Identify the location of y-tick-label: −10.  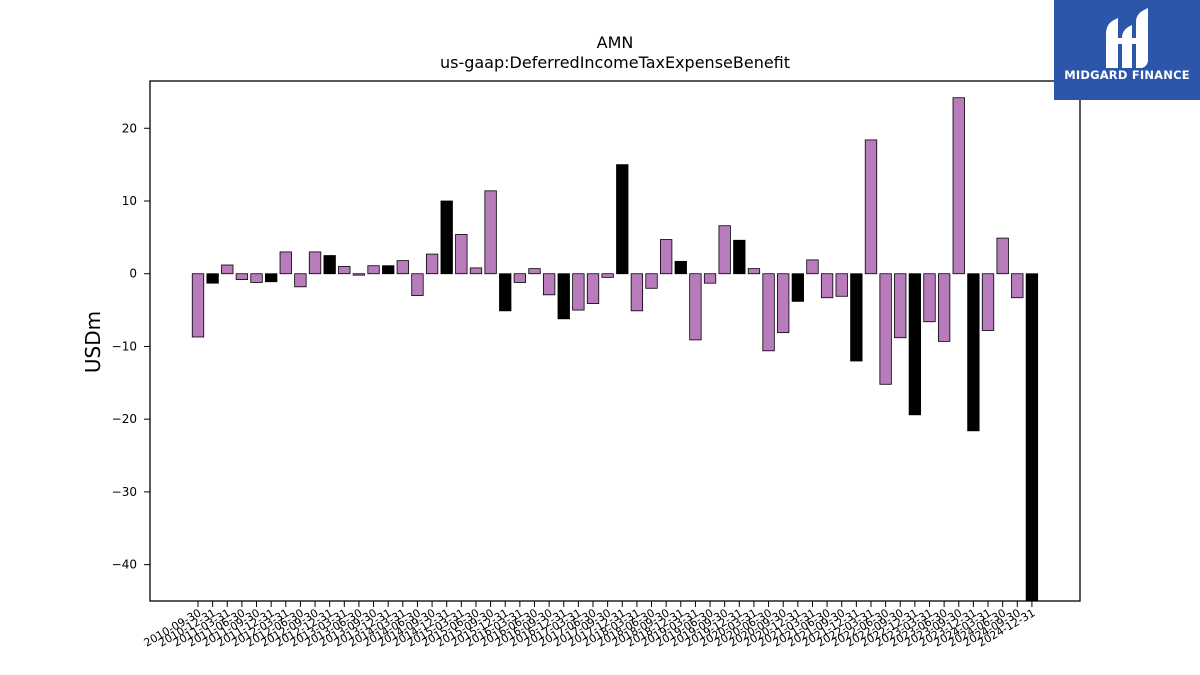
(124, 346).